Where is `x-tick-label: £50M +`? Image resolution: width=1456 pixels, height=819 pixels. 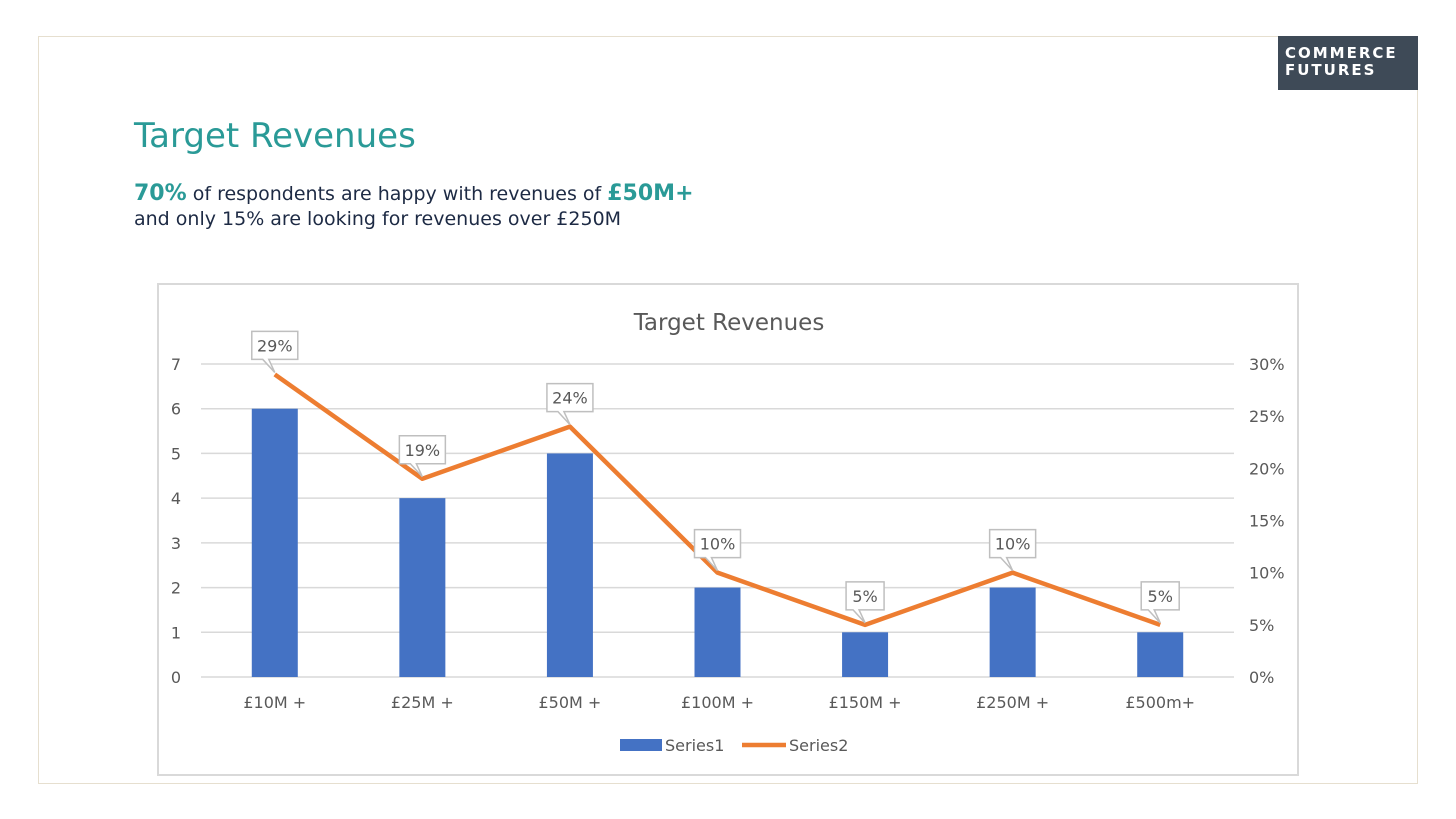 x-tick-label: £50M + is located at coordinates (570, 702).